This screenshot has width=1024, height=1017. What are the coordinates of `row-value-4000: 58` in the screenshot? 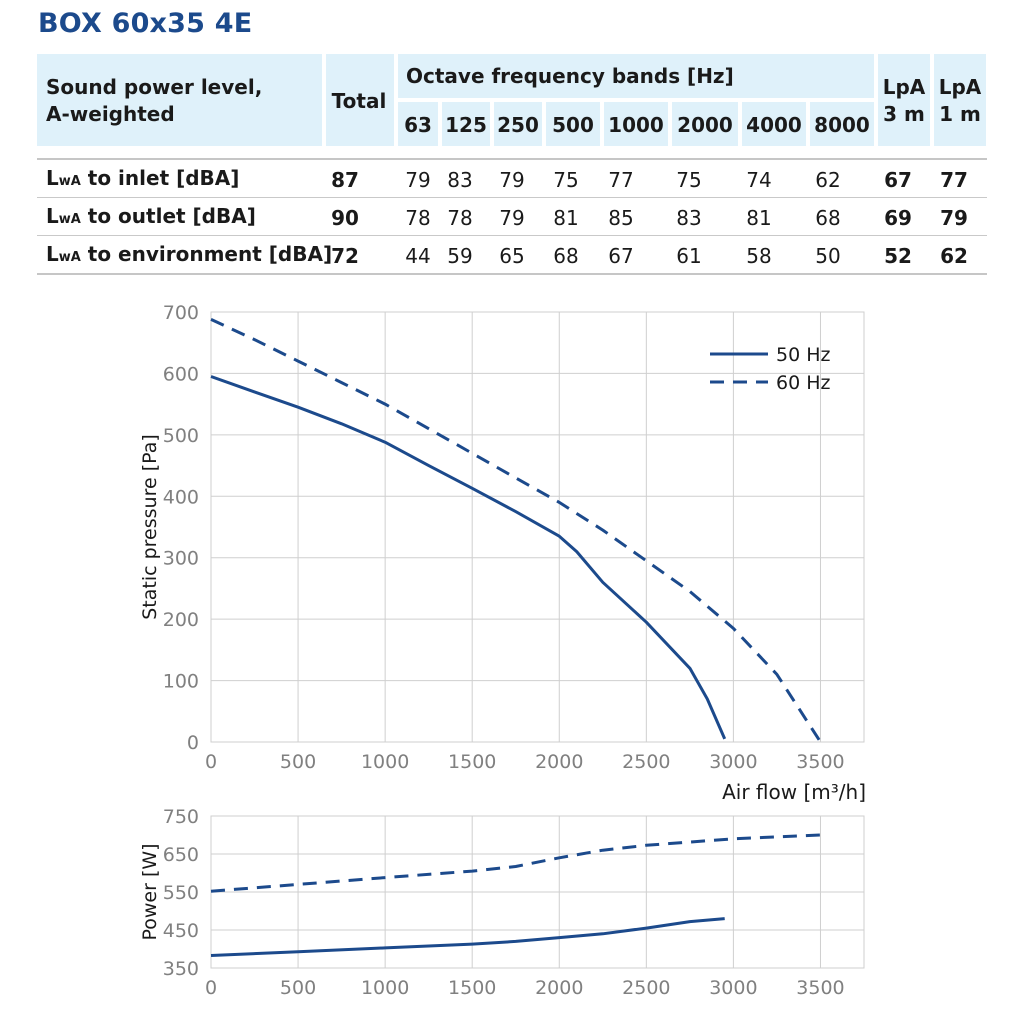 It's located at (759, 256).